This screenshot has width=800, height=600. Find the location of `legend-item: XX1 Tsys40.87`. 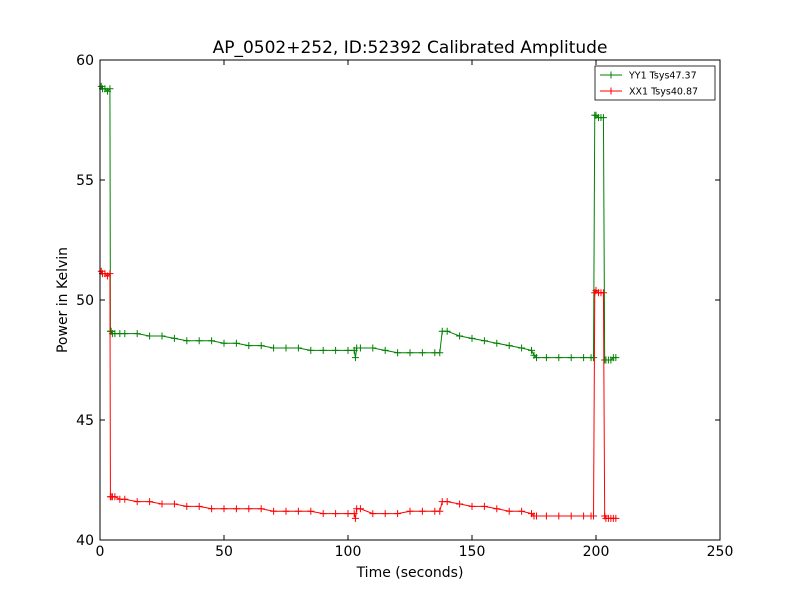

legend-item: XX1 Tsys40.87 is located at coordinates (649, 92).